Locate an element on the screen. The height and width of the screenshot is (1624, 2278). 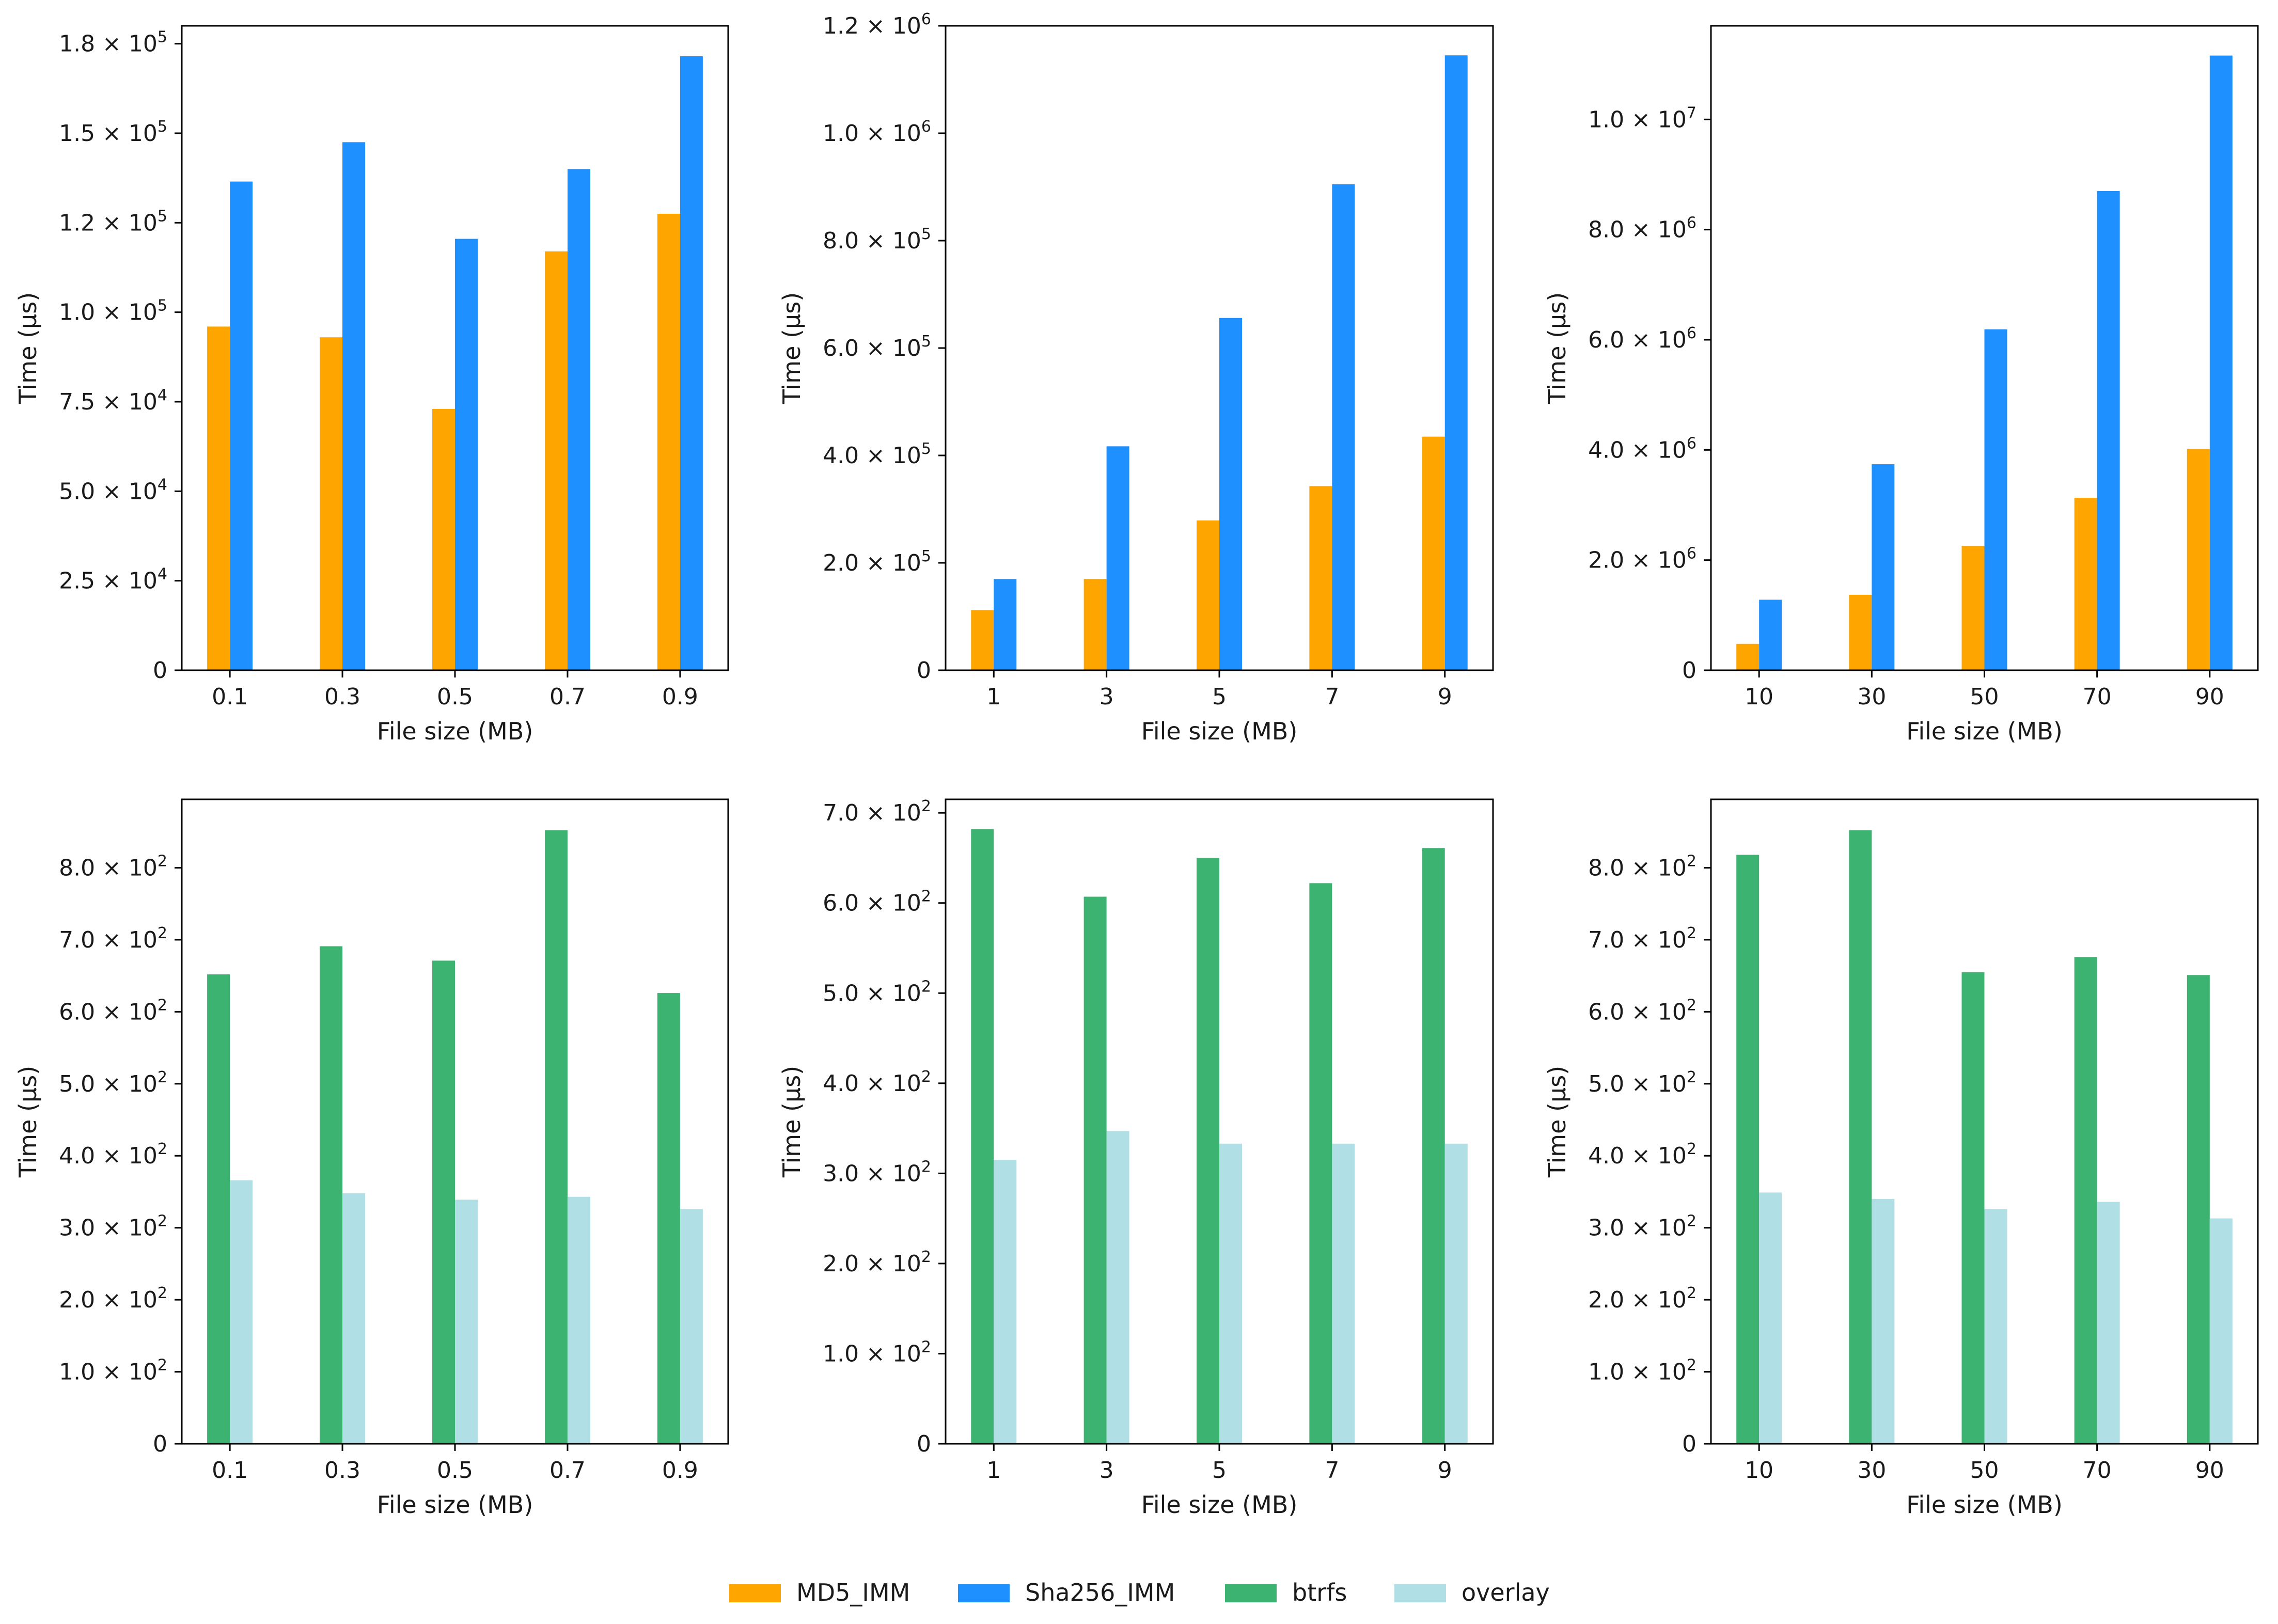
legend: MD5_IMM Sha256_IMM btrfs overlay is located at coordinates (1139, 1592).